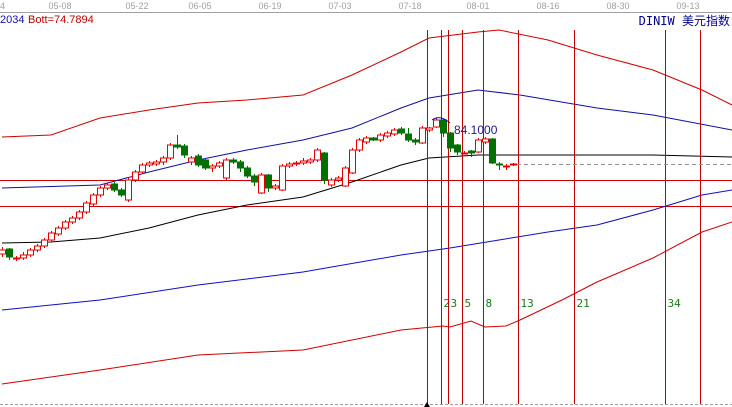  What do you see at coordinates (269, 6) in the screenshot?
I see `x-tick-label: 06-19` at bounding box center [269, 6].